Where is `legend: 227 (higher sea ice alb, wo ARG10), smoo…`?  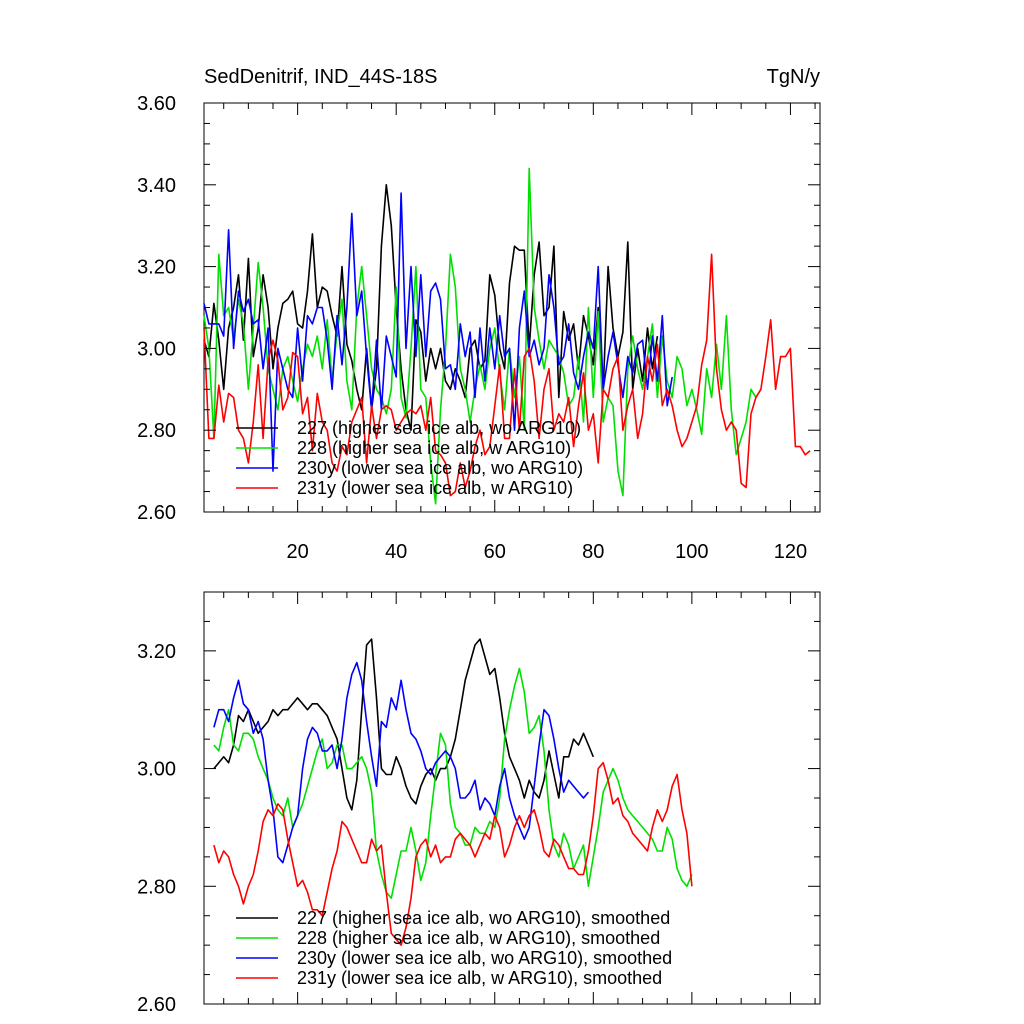
legend: 227 (higher sea ice alb, wo ARG10), smoo… is located at coordinates (454, 948).